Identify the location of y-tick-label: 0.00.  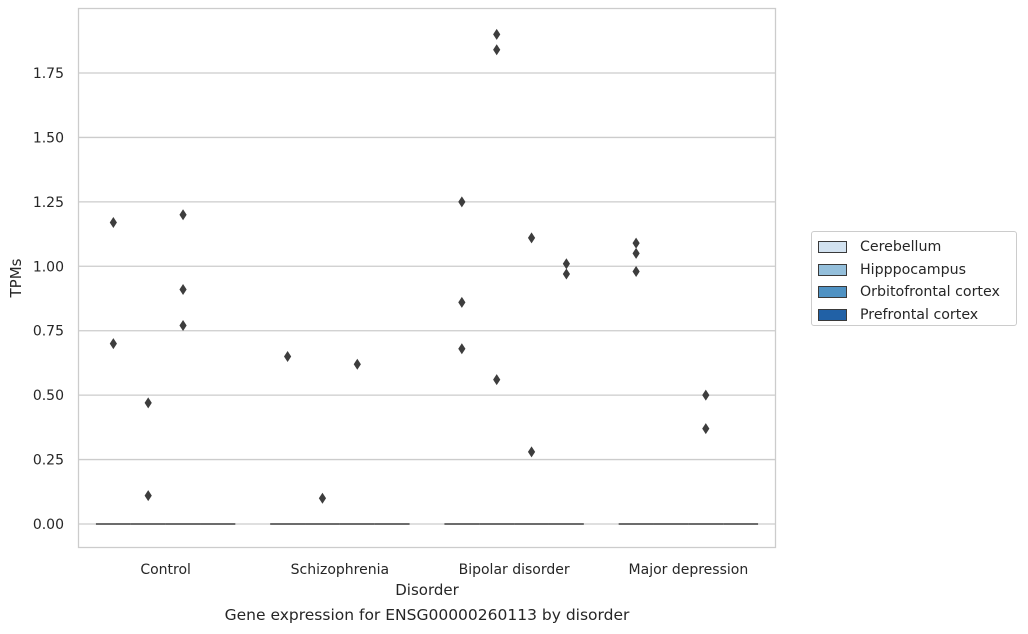
(48, 525).